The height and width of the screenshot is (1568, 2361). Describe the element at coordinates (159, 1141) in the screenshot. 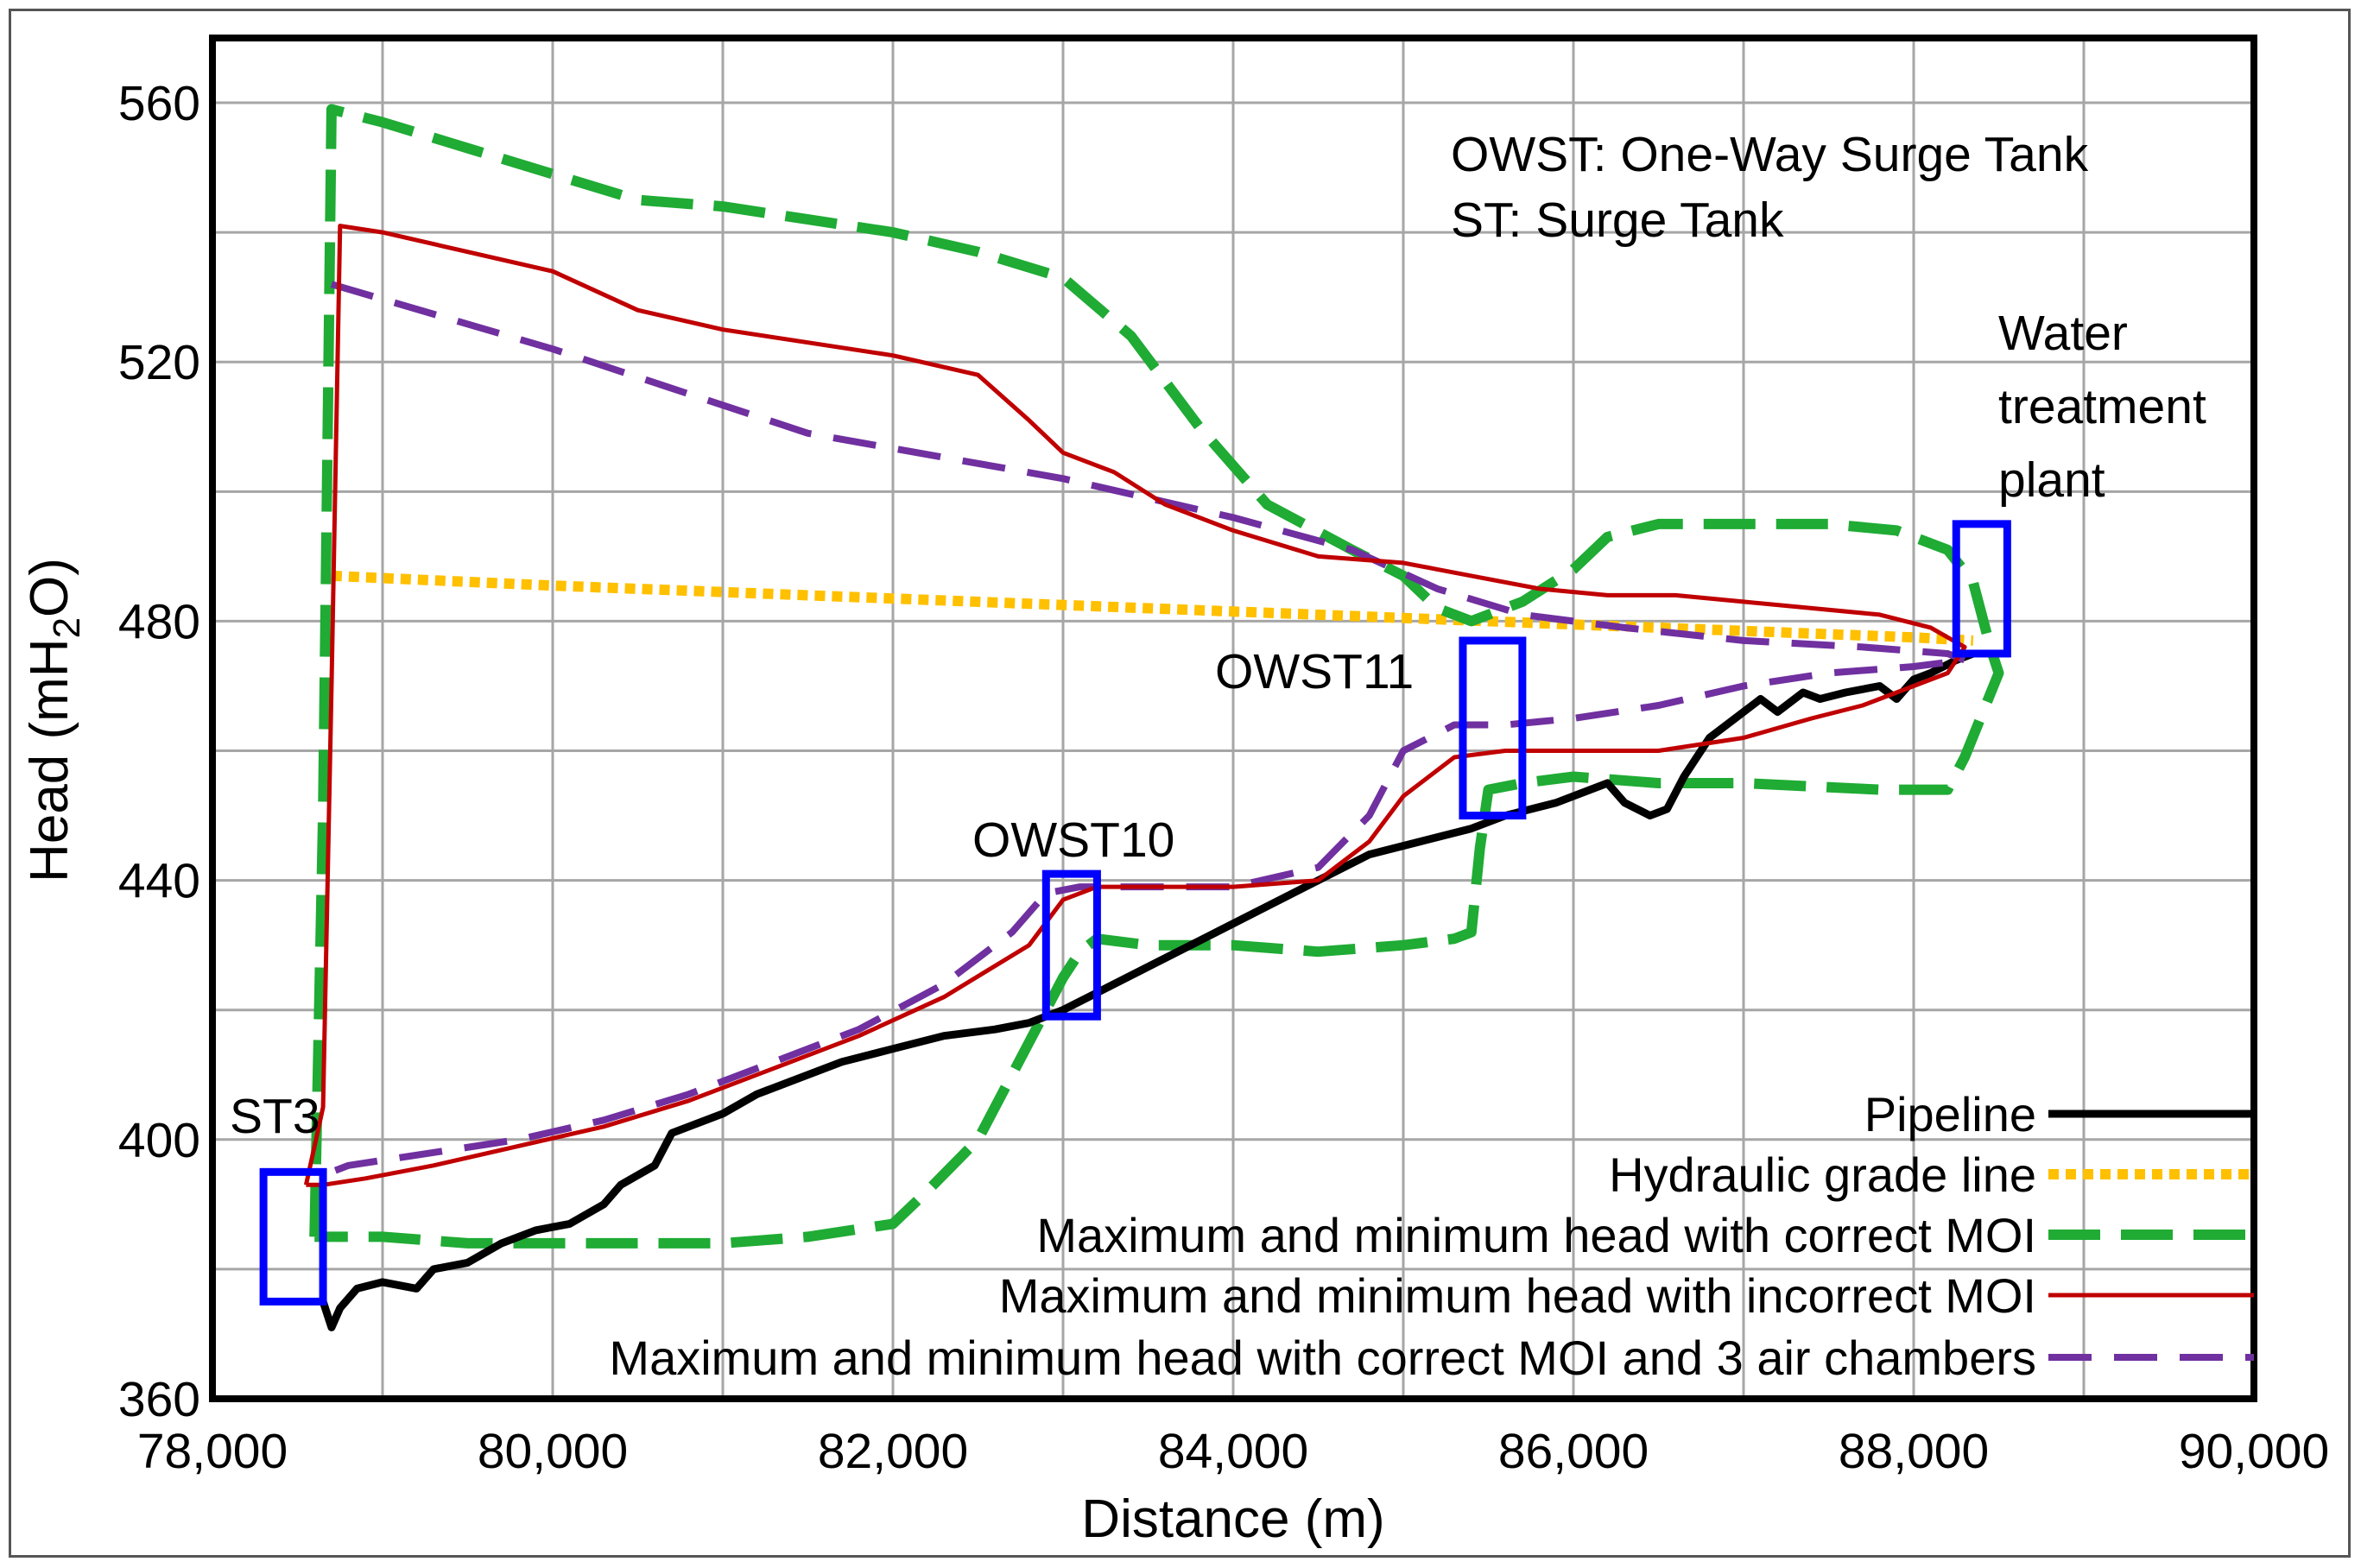

I see `y-tick-label: 400` at that location.